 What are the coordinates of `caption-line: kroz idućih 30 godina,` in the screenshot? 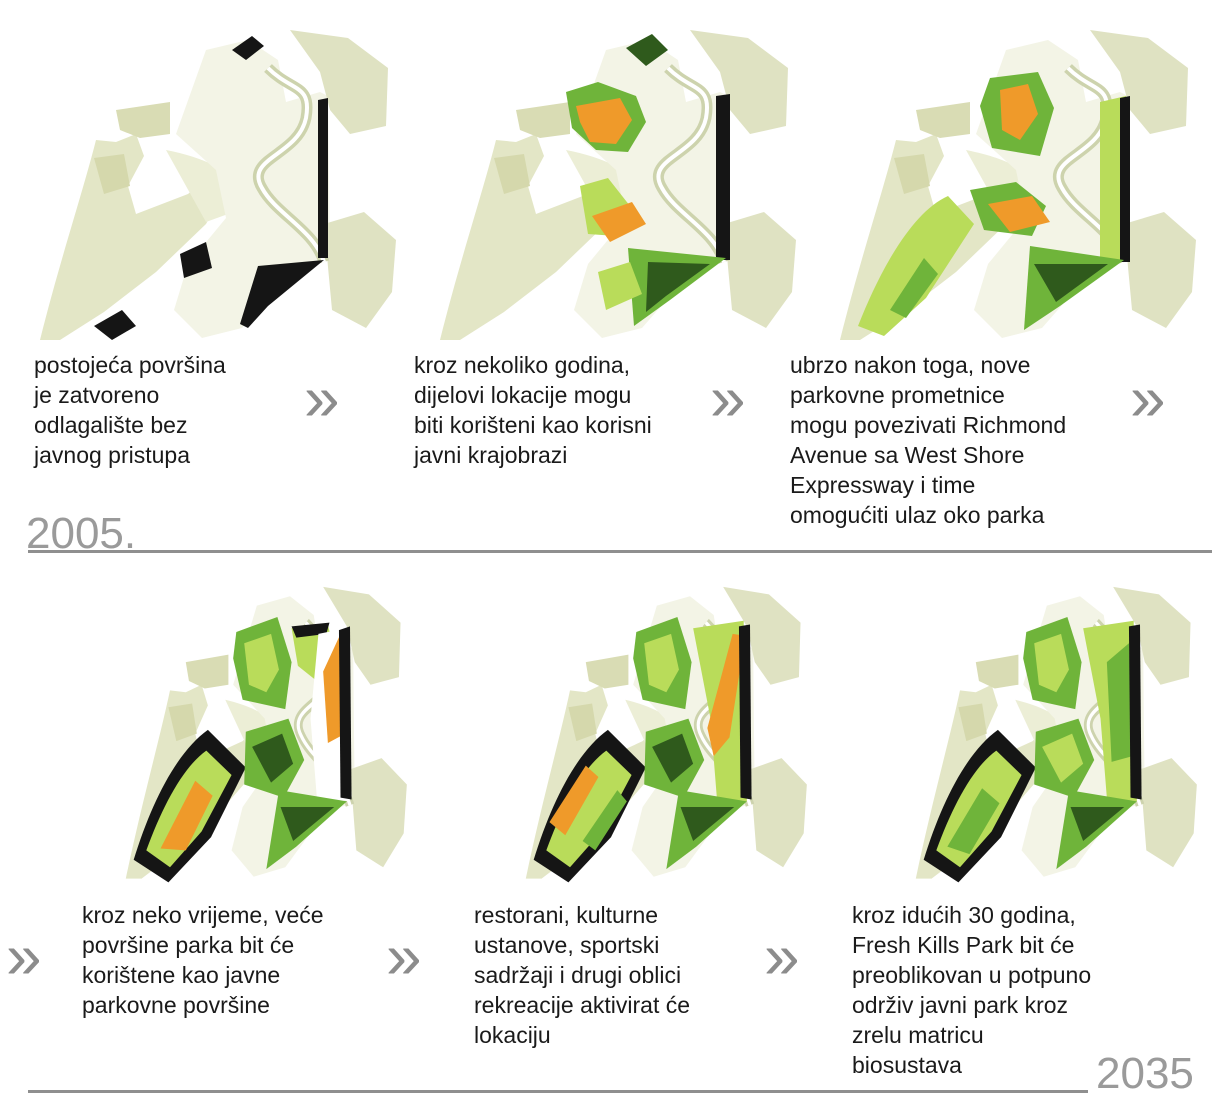 It's located at (964, 915).